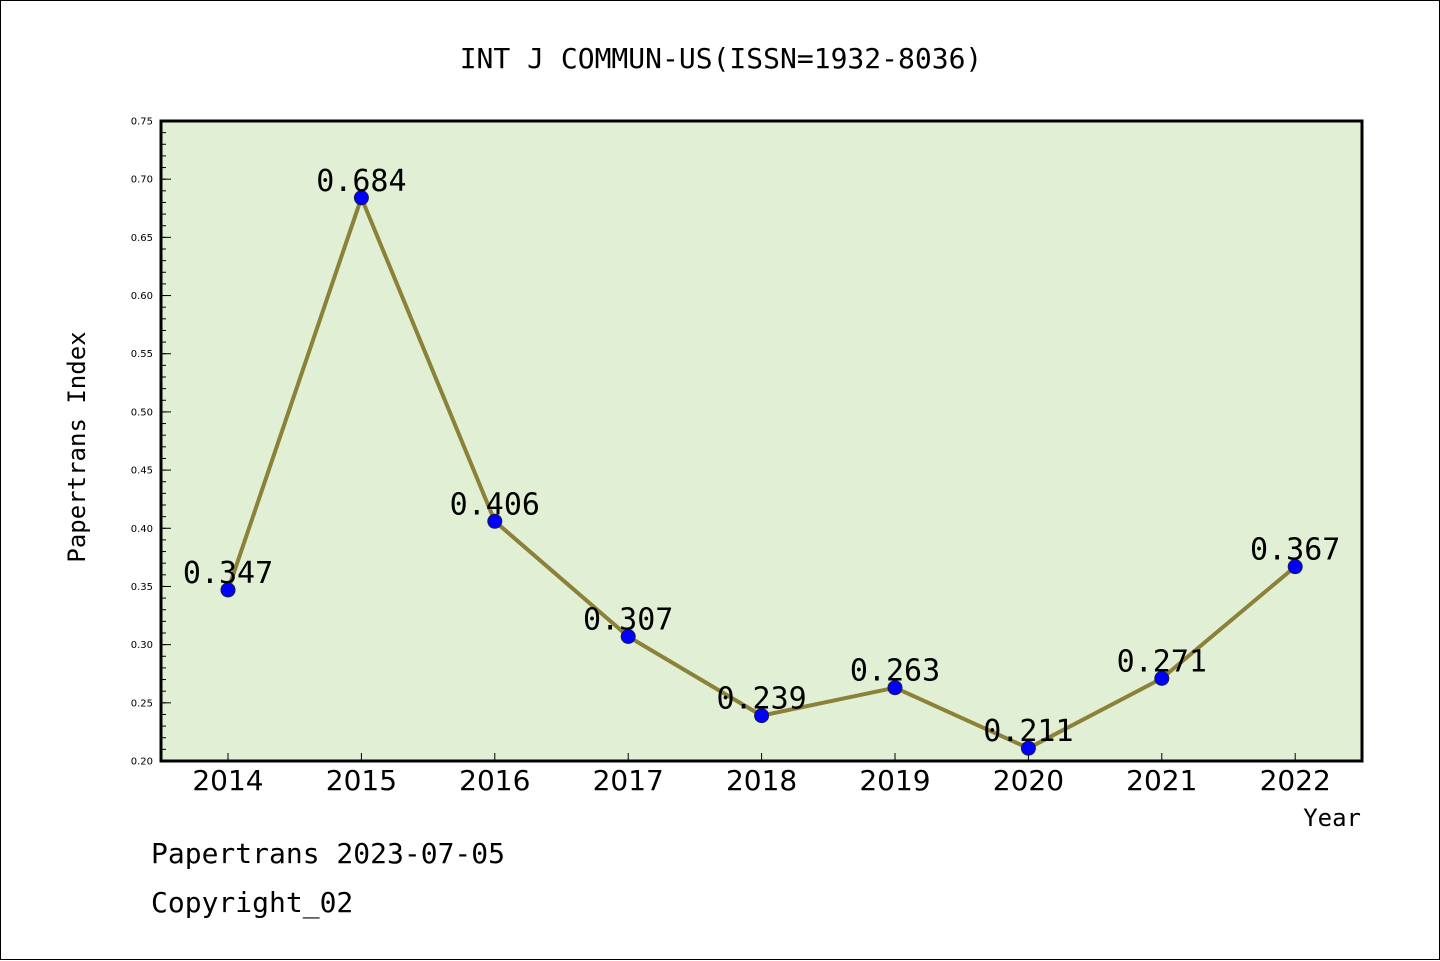 This screenshot has height=961, width=1440. What do you see at coordinates (142, 587) in the screenshot?
I see `y-tick-label: 0.35` at bounding box center [142, 587].